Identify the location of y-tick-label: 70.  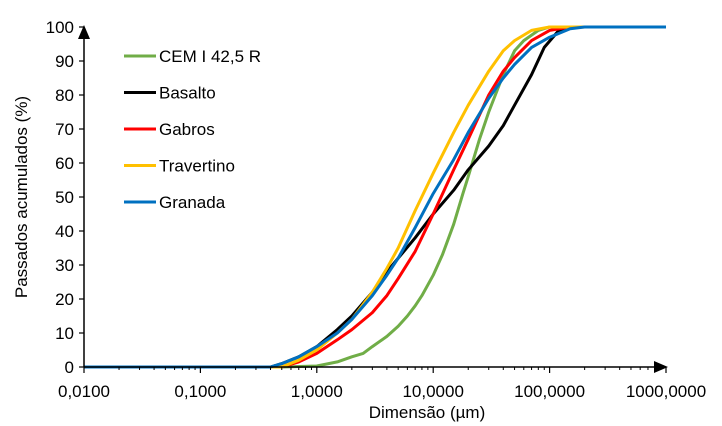
(64, 129).